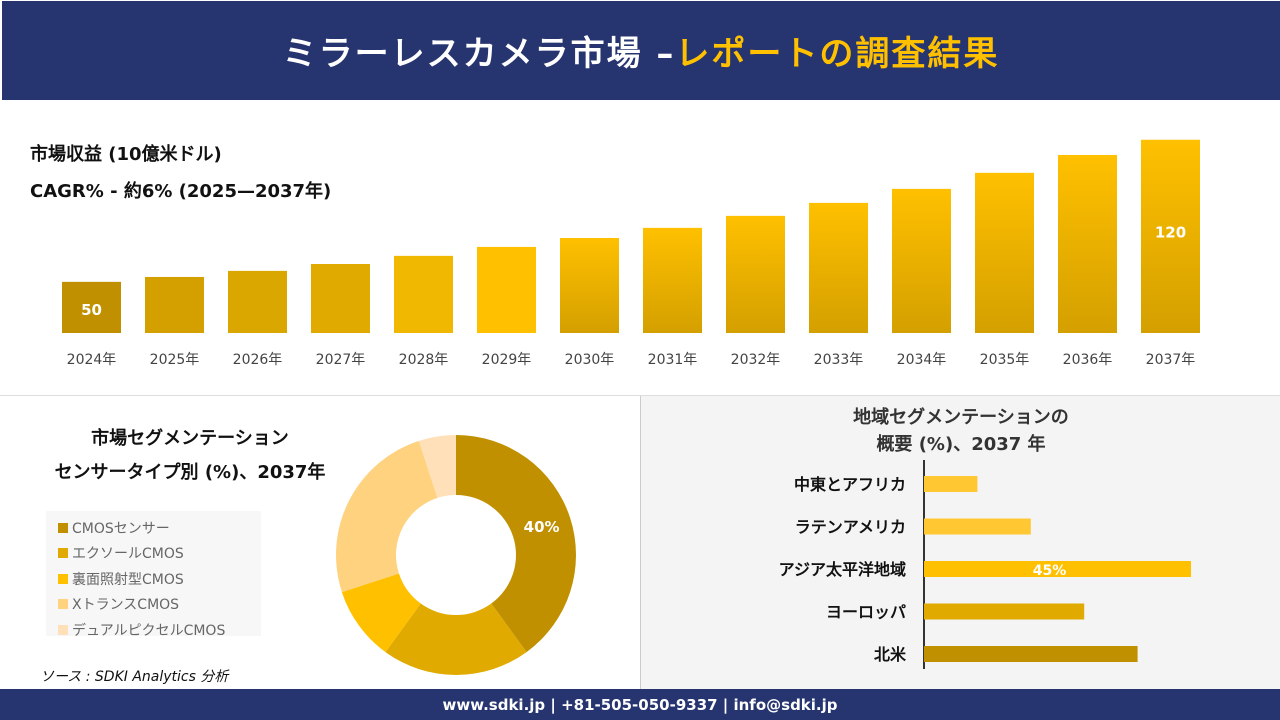 Image resolution: width=1280 pixels, height=720 pixels. I want to click on bar-2024年, so click(91, 307).